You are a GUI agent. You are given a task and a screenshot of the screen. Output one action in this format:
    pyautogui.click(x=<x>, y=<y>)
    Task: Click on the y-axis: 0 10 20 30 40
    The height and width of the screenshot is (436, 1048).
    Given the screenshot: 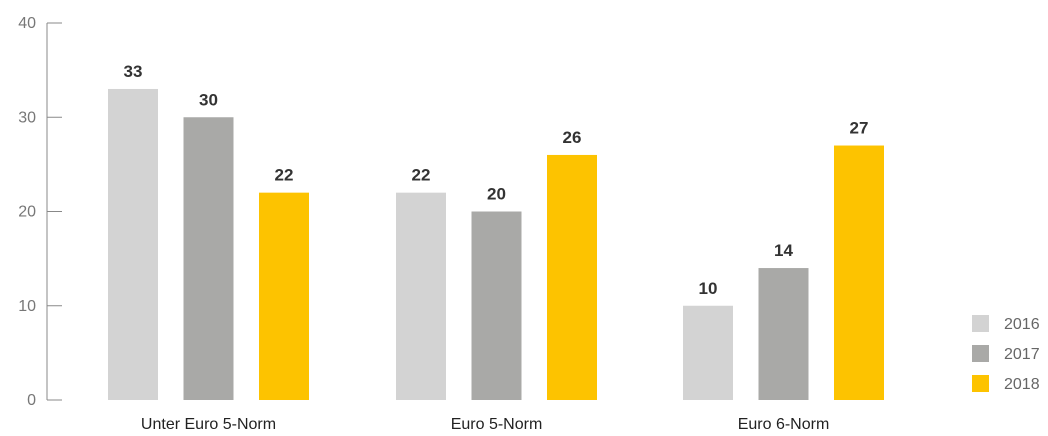 What is the action you would take?
    pyautogui.click(x=40, y=212)
    